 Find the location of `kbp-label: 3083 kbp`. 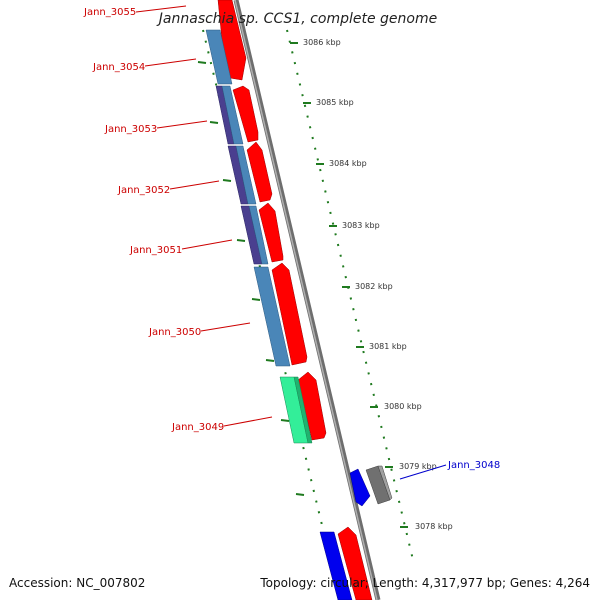

kbp-label: 3083 kbp is located at coordinates (361, 225).